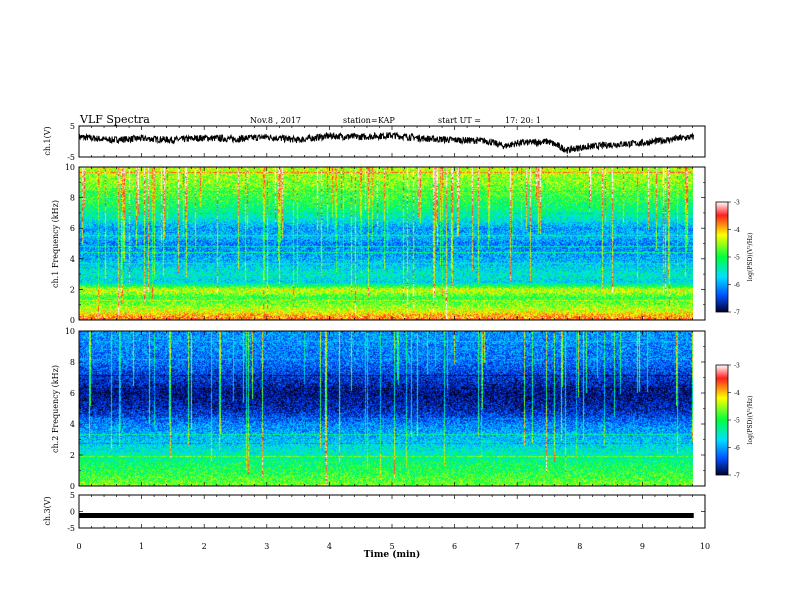 The height and width of the screenshot is (612, 792). Describe the element at coordinates (579, 546) in the screenshot. I see `x-tick-label: 8` at that location.